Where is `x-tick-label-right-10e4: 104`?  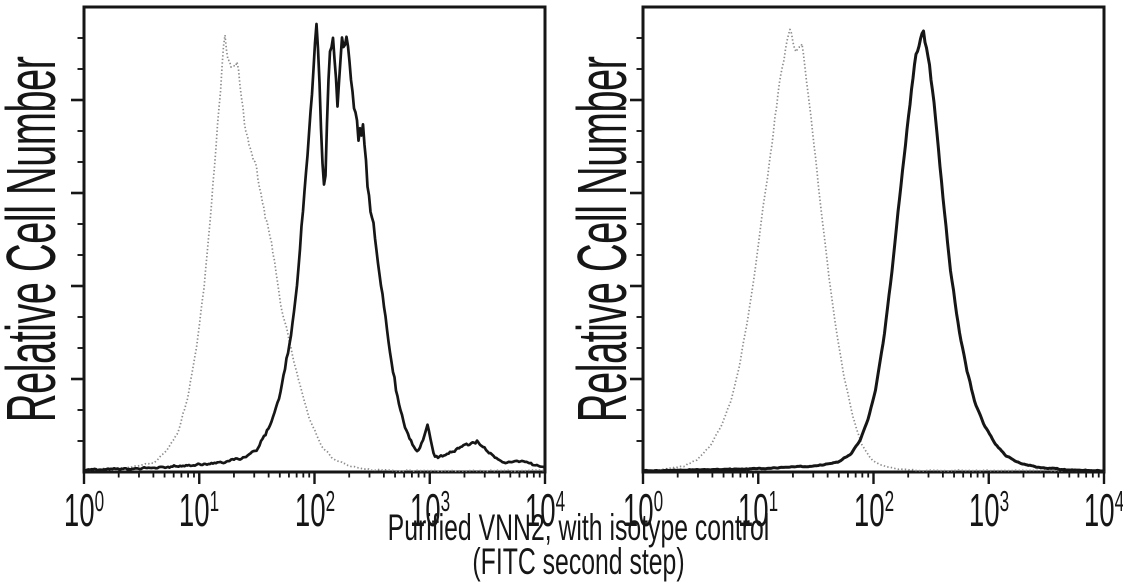 x-tick-label-right-10e4: 104 is located at coordinates (1100, 506).